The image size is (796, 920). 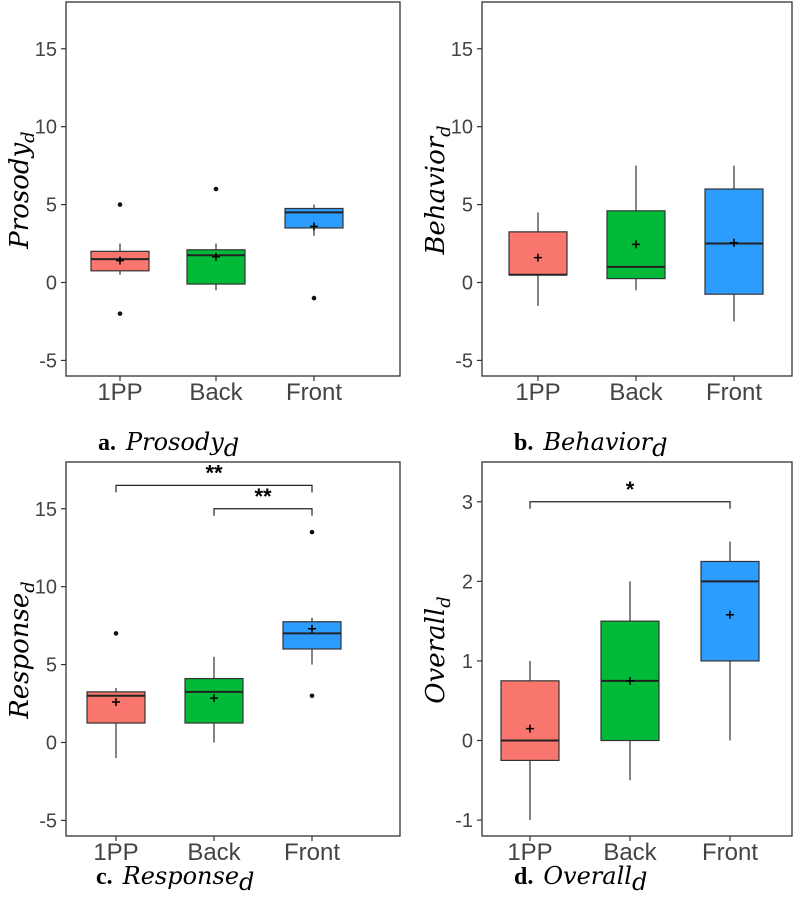 What do you see at coordinates (523, 877) in the screenshot?
I see `panel-caption-letter: d.` at bounding box center [523, 877].